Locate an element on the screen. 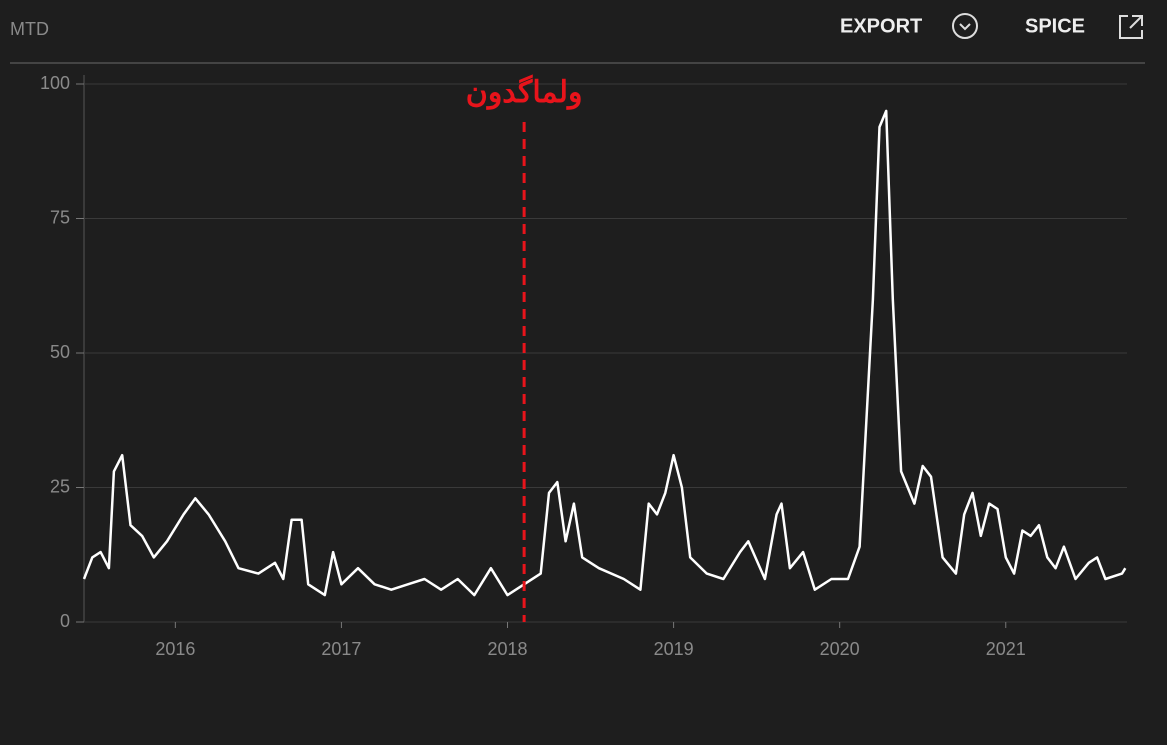 The image size is (1167, 745). x-tick-label: 2016 is located at coordinates (175, 649).